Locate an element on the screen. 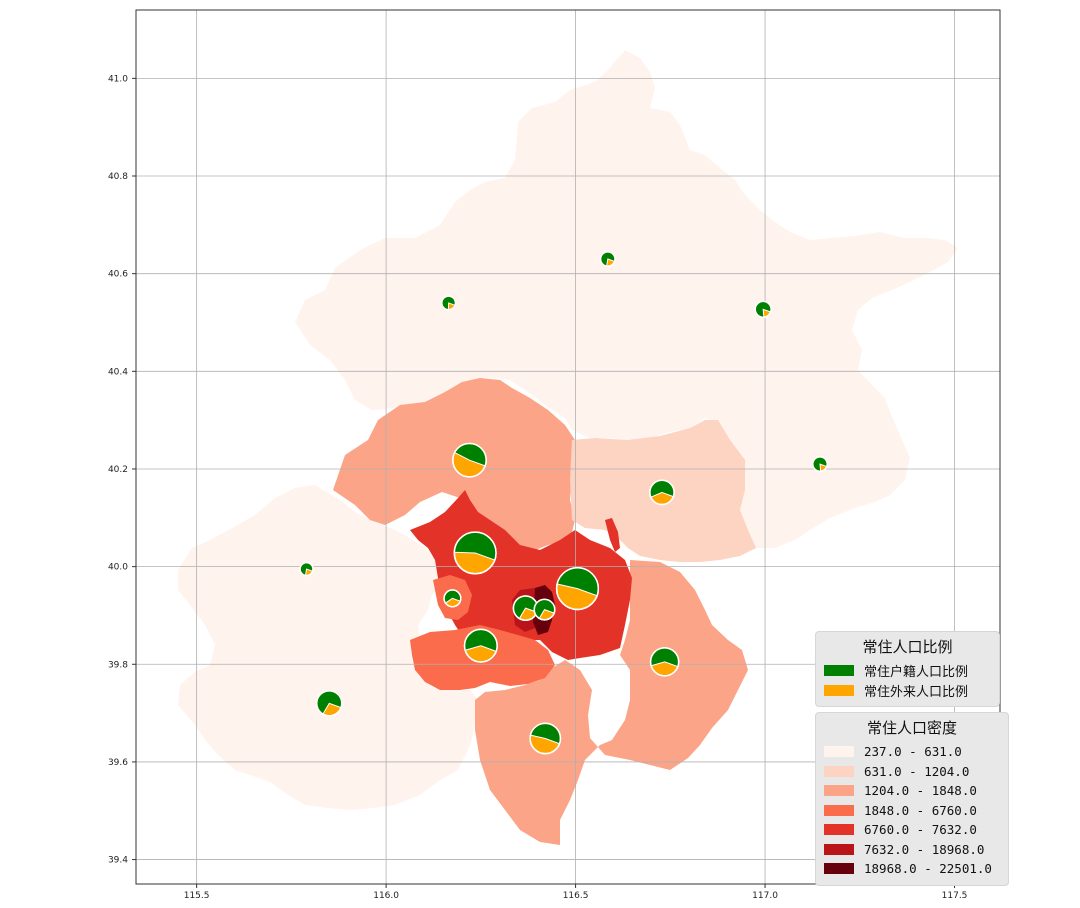 Image resolution: width=1080 pixels, height=908 pixels. density-item-2: 631.0 - 1204.0 is located at coordinates (912, 772).